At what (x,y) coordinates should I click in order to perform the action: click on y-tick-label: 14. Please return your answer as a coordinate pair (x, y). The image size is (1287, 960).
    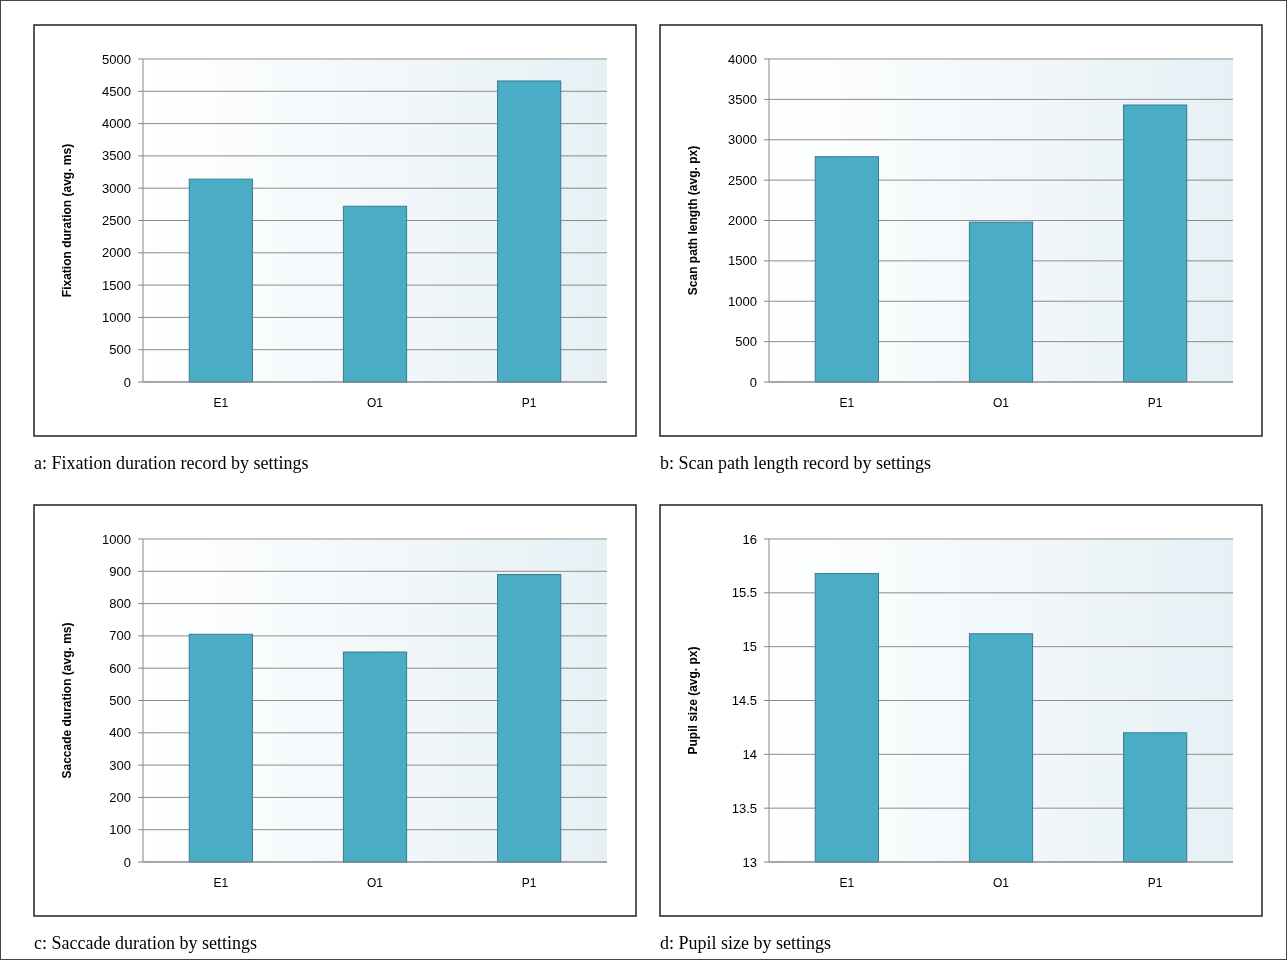
    Looking at the image, I should click on (749, 754).